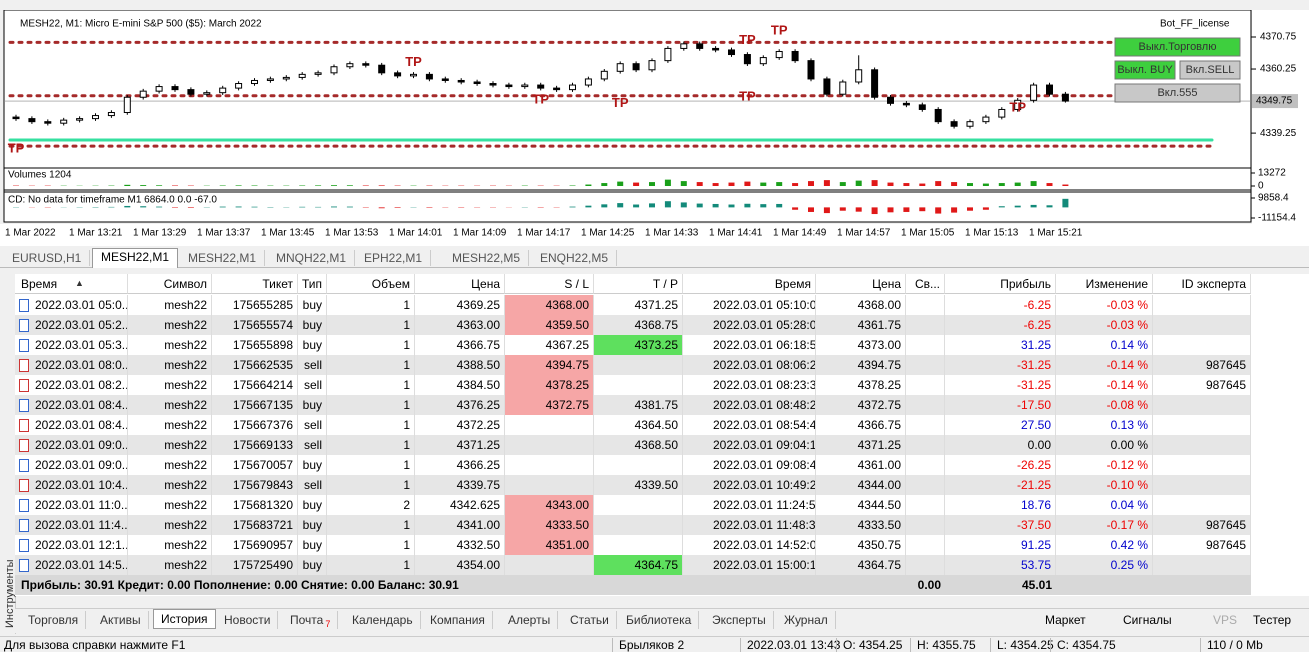 This screenshot has width=1309, height=652. I want to click on column-header: T / P, so click(638, 284).